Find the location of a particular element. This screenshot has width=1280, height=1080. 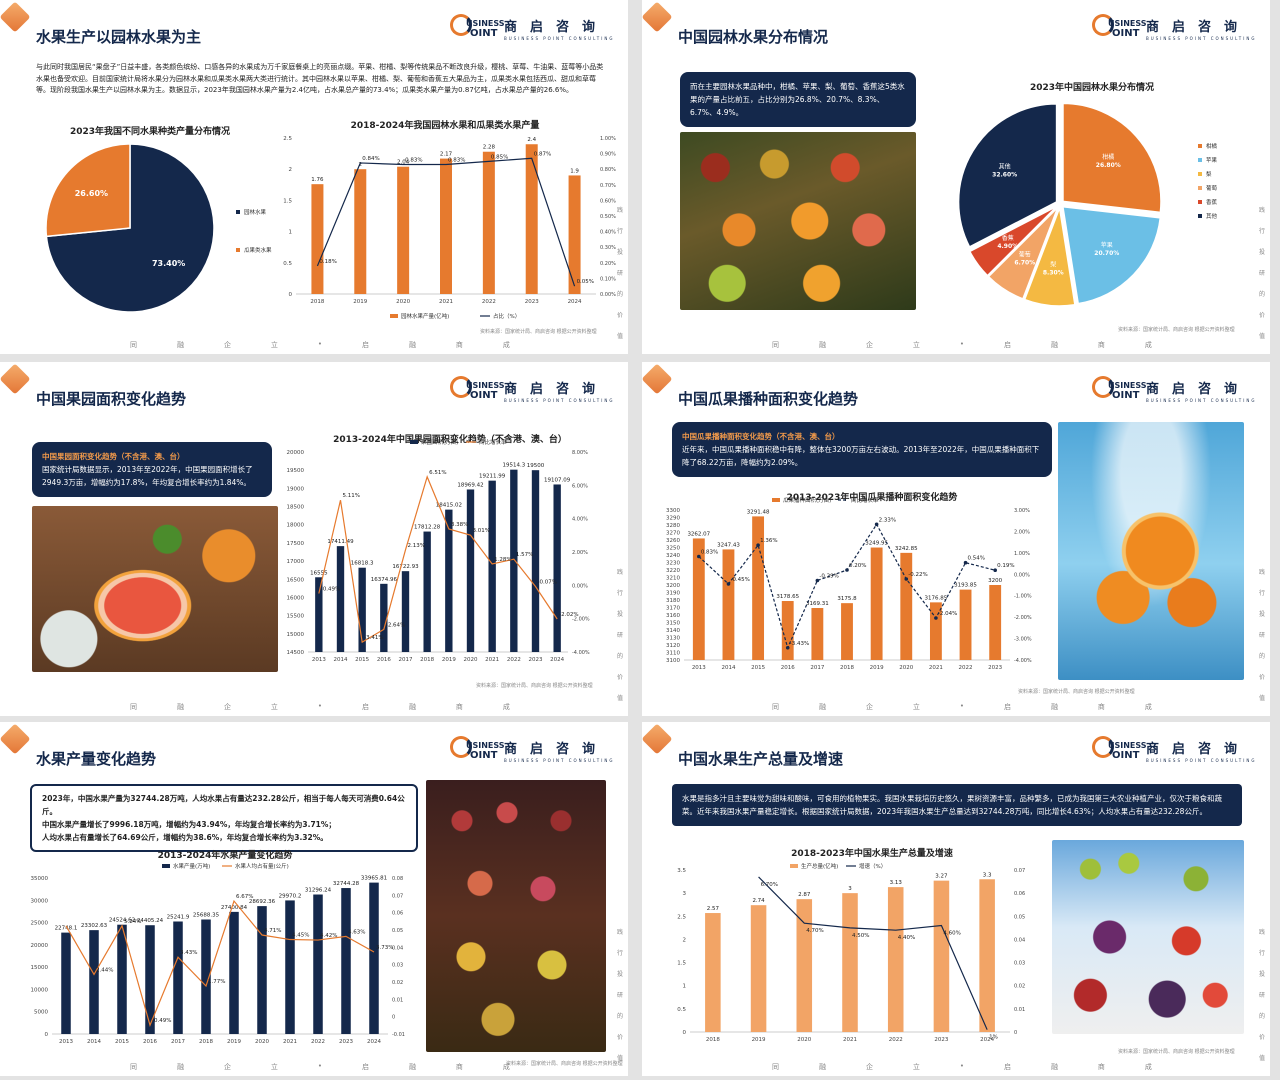

y-tick-label: 17000 is located at coordinates (296, 562).